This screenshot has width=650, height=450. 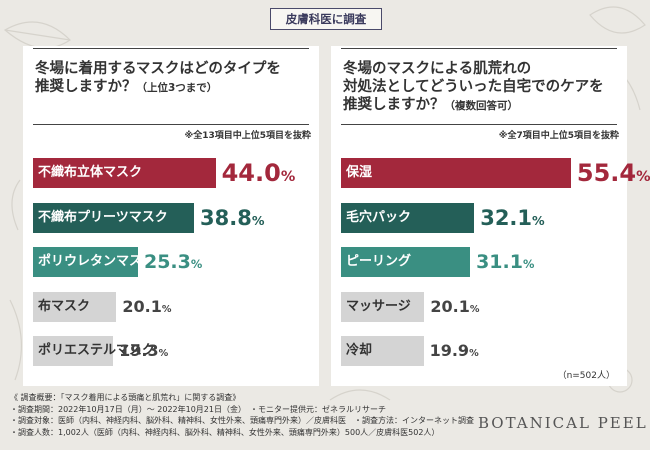 What do you see at coordinates (326, 19) in the screenshot?
I see `survey-header-tag: 皮膚科医に調査` at bounding box center [326, 19].